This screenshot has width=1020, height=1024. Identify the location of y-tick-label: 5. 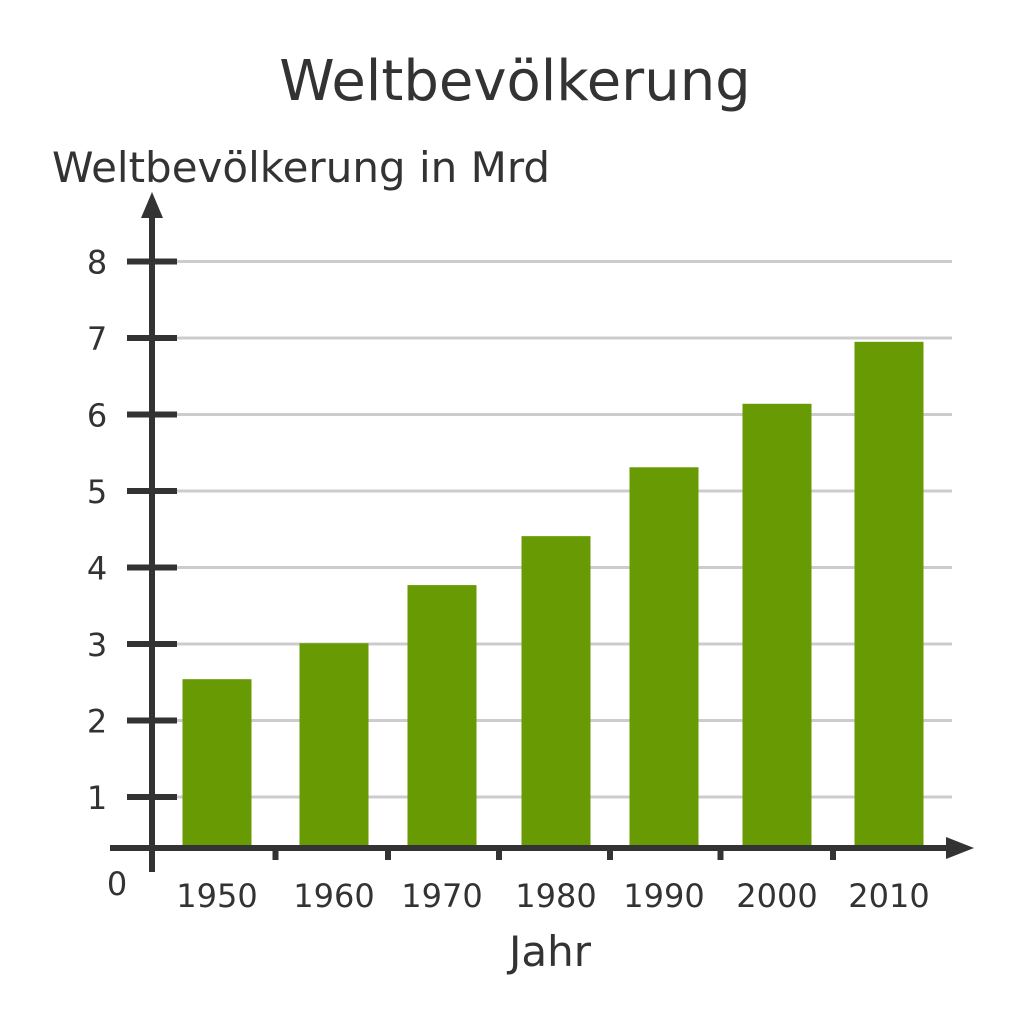
(97, 492).